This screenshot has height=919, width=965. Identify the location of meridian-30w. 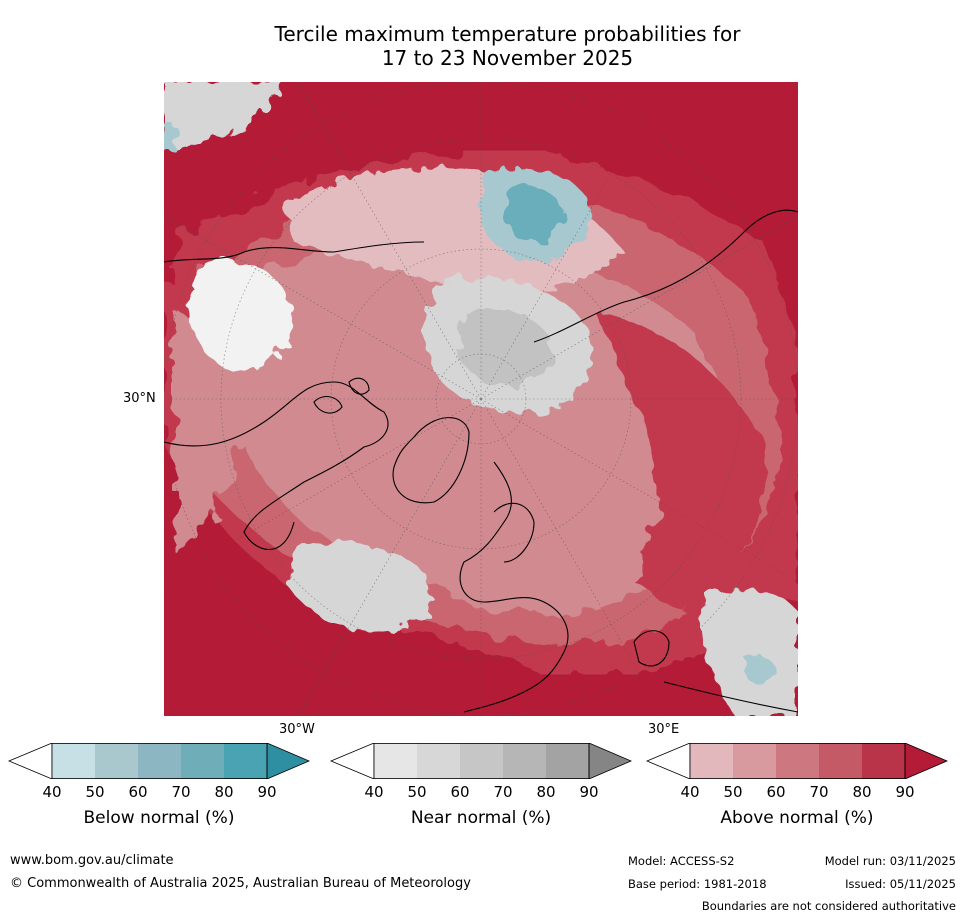
(389, 557).